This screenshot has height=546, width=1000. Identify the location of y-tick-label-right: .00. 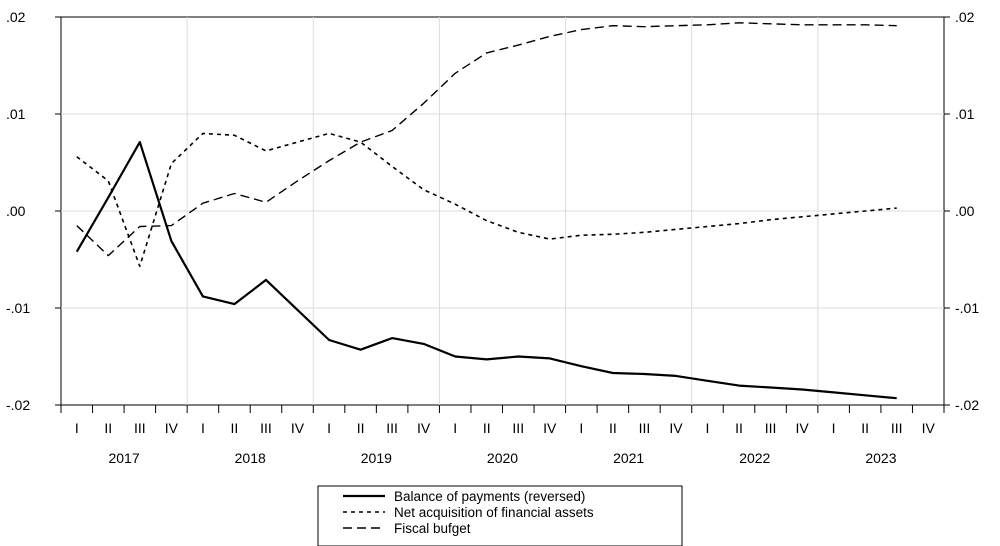
(965, 211).